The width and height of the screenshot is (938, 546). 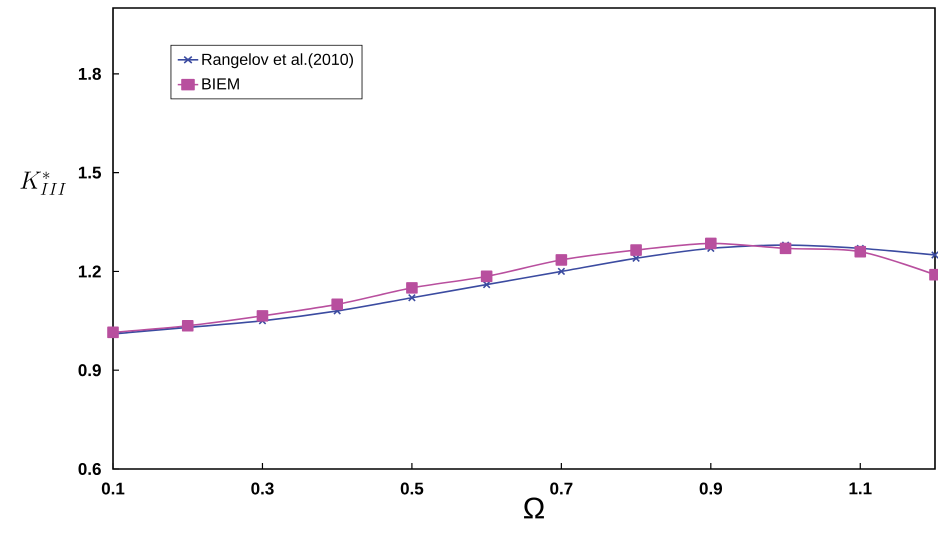 I want to click on y-tick-label: 0.6, so click(x=89, y=469).